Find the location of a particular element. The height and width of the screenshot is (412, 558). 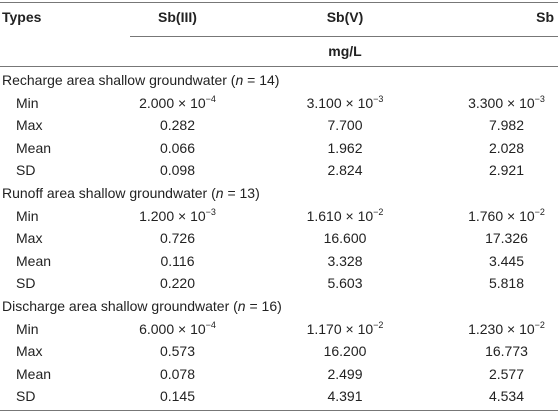

cell: 2.577 is located at coordinates (506, 373).